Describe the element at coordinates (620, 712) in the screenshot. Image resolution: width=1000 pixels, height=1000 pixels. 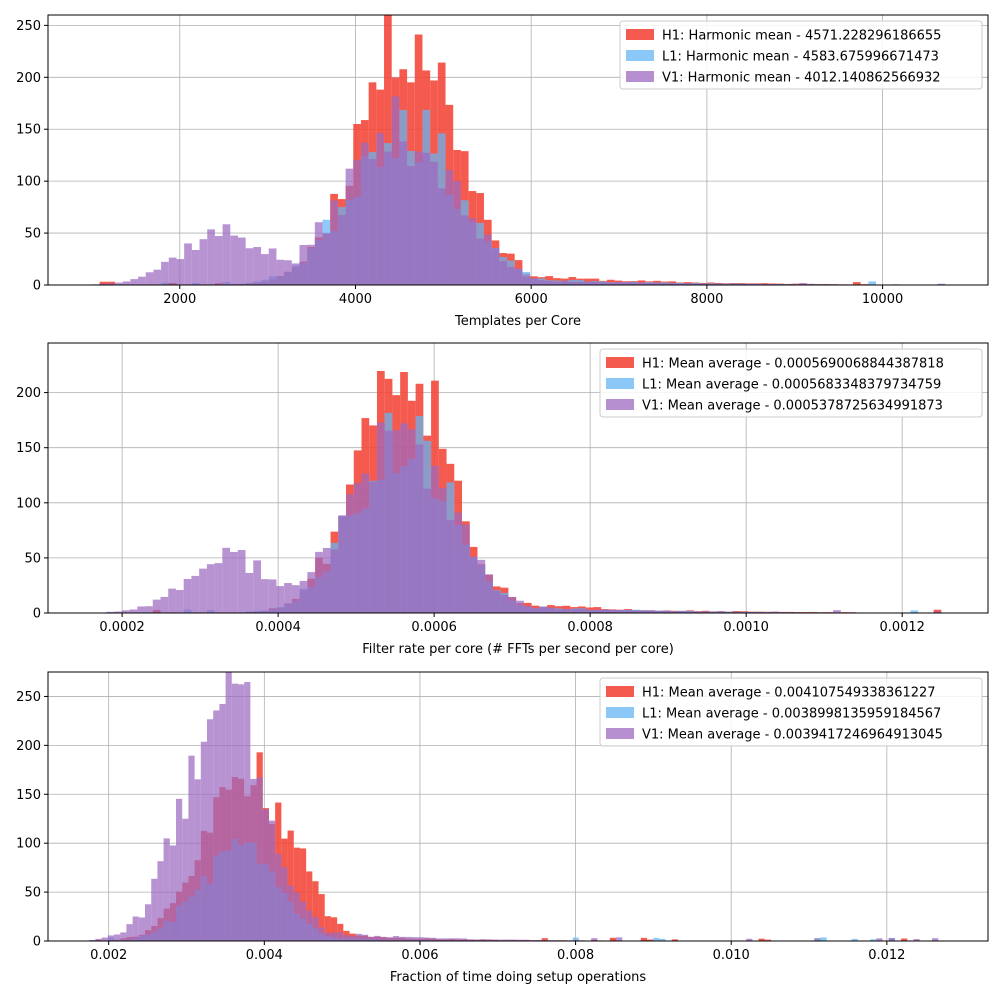
I see `legend-swatch-L1` at that location.